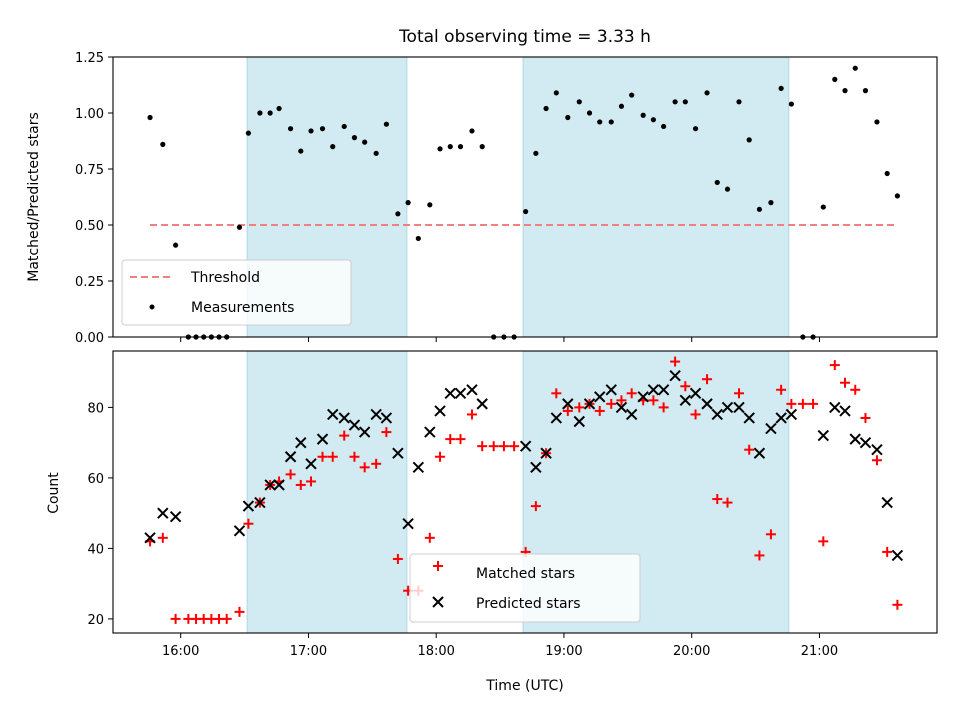  What do you see at coordinates (525, 588) in the screenshot?
I see `bottom-legend: Matched stars Predicted stars` at bounding box center [525, 588].